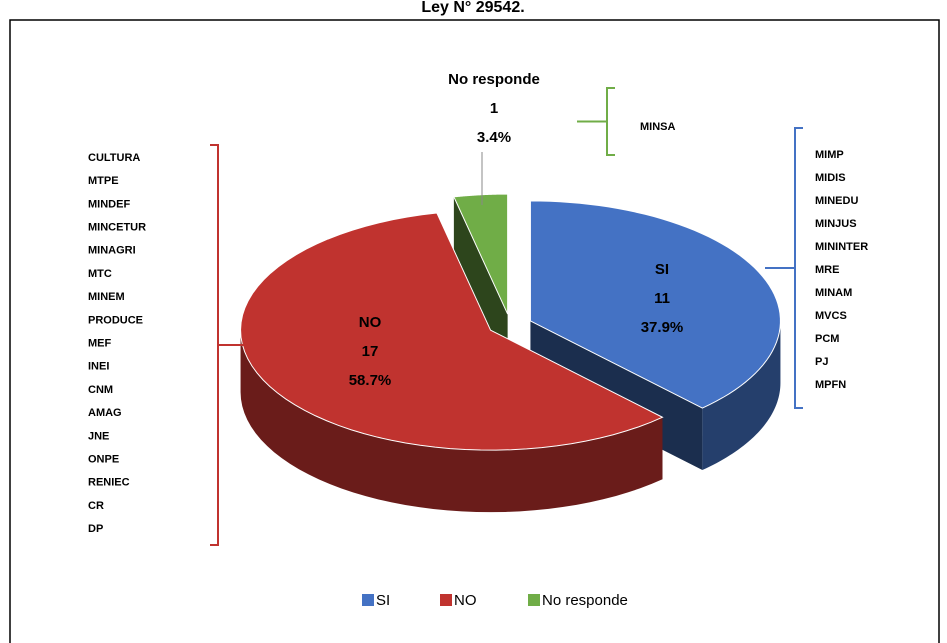  Describe the element at coordinates (830, 385) in the screenshot. I see `member-name: MPFN` at that location.